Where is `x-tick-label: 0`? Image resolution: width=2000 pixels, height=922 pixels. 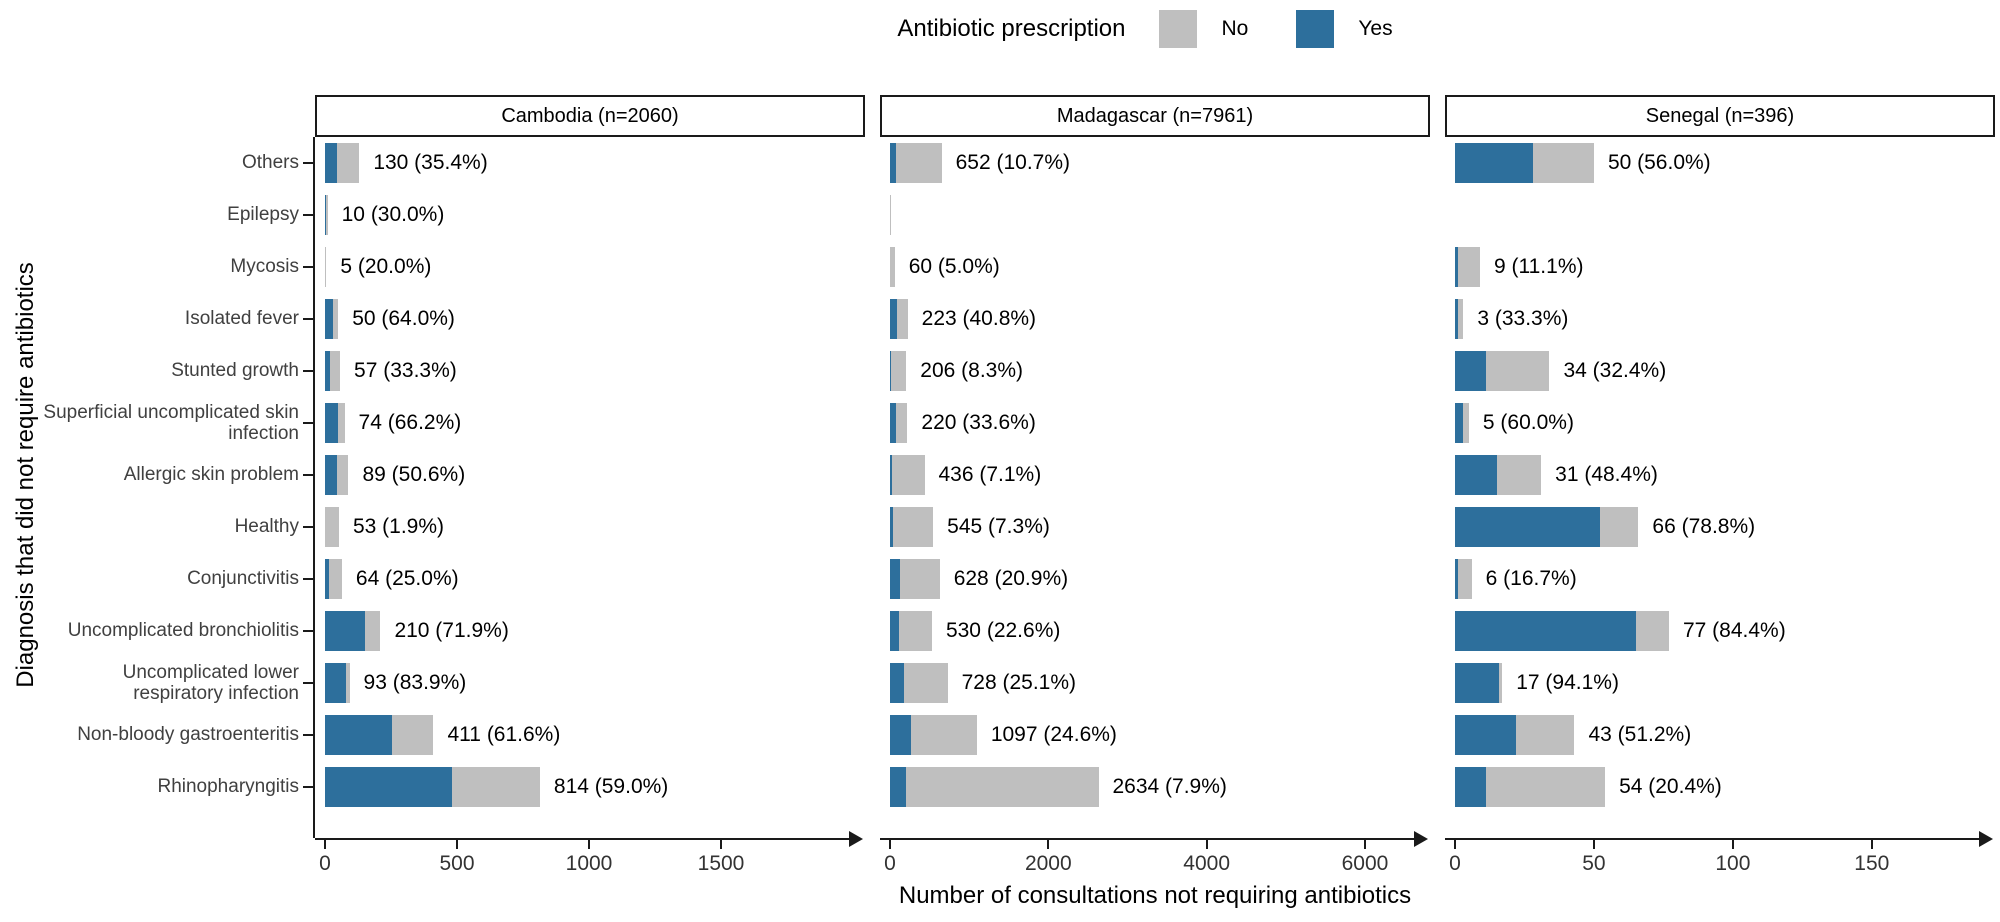 x-tick-label: 0 is located at coordinates (890, 863).